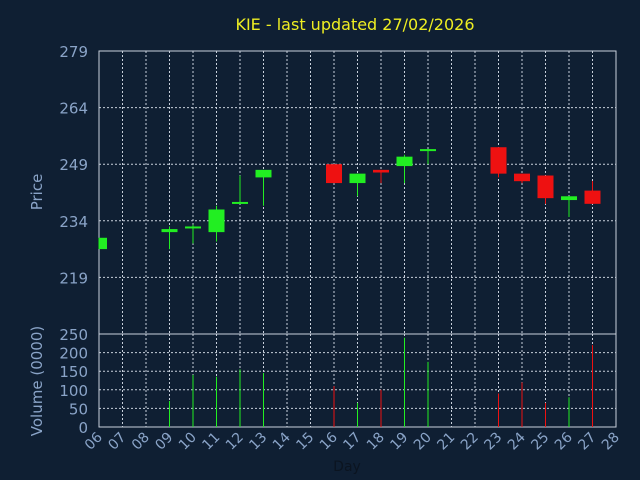 The height and width of the screenshot is (480, 640). I want to click on volume-tick-label: 100, so click(73, 391).